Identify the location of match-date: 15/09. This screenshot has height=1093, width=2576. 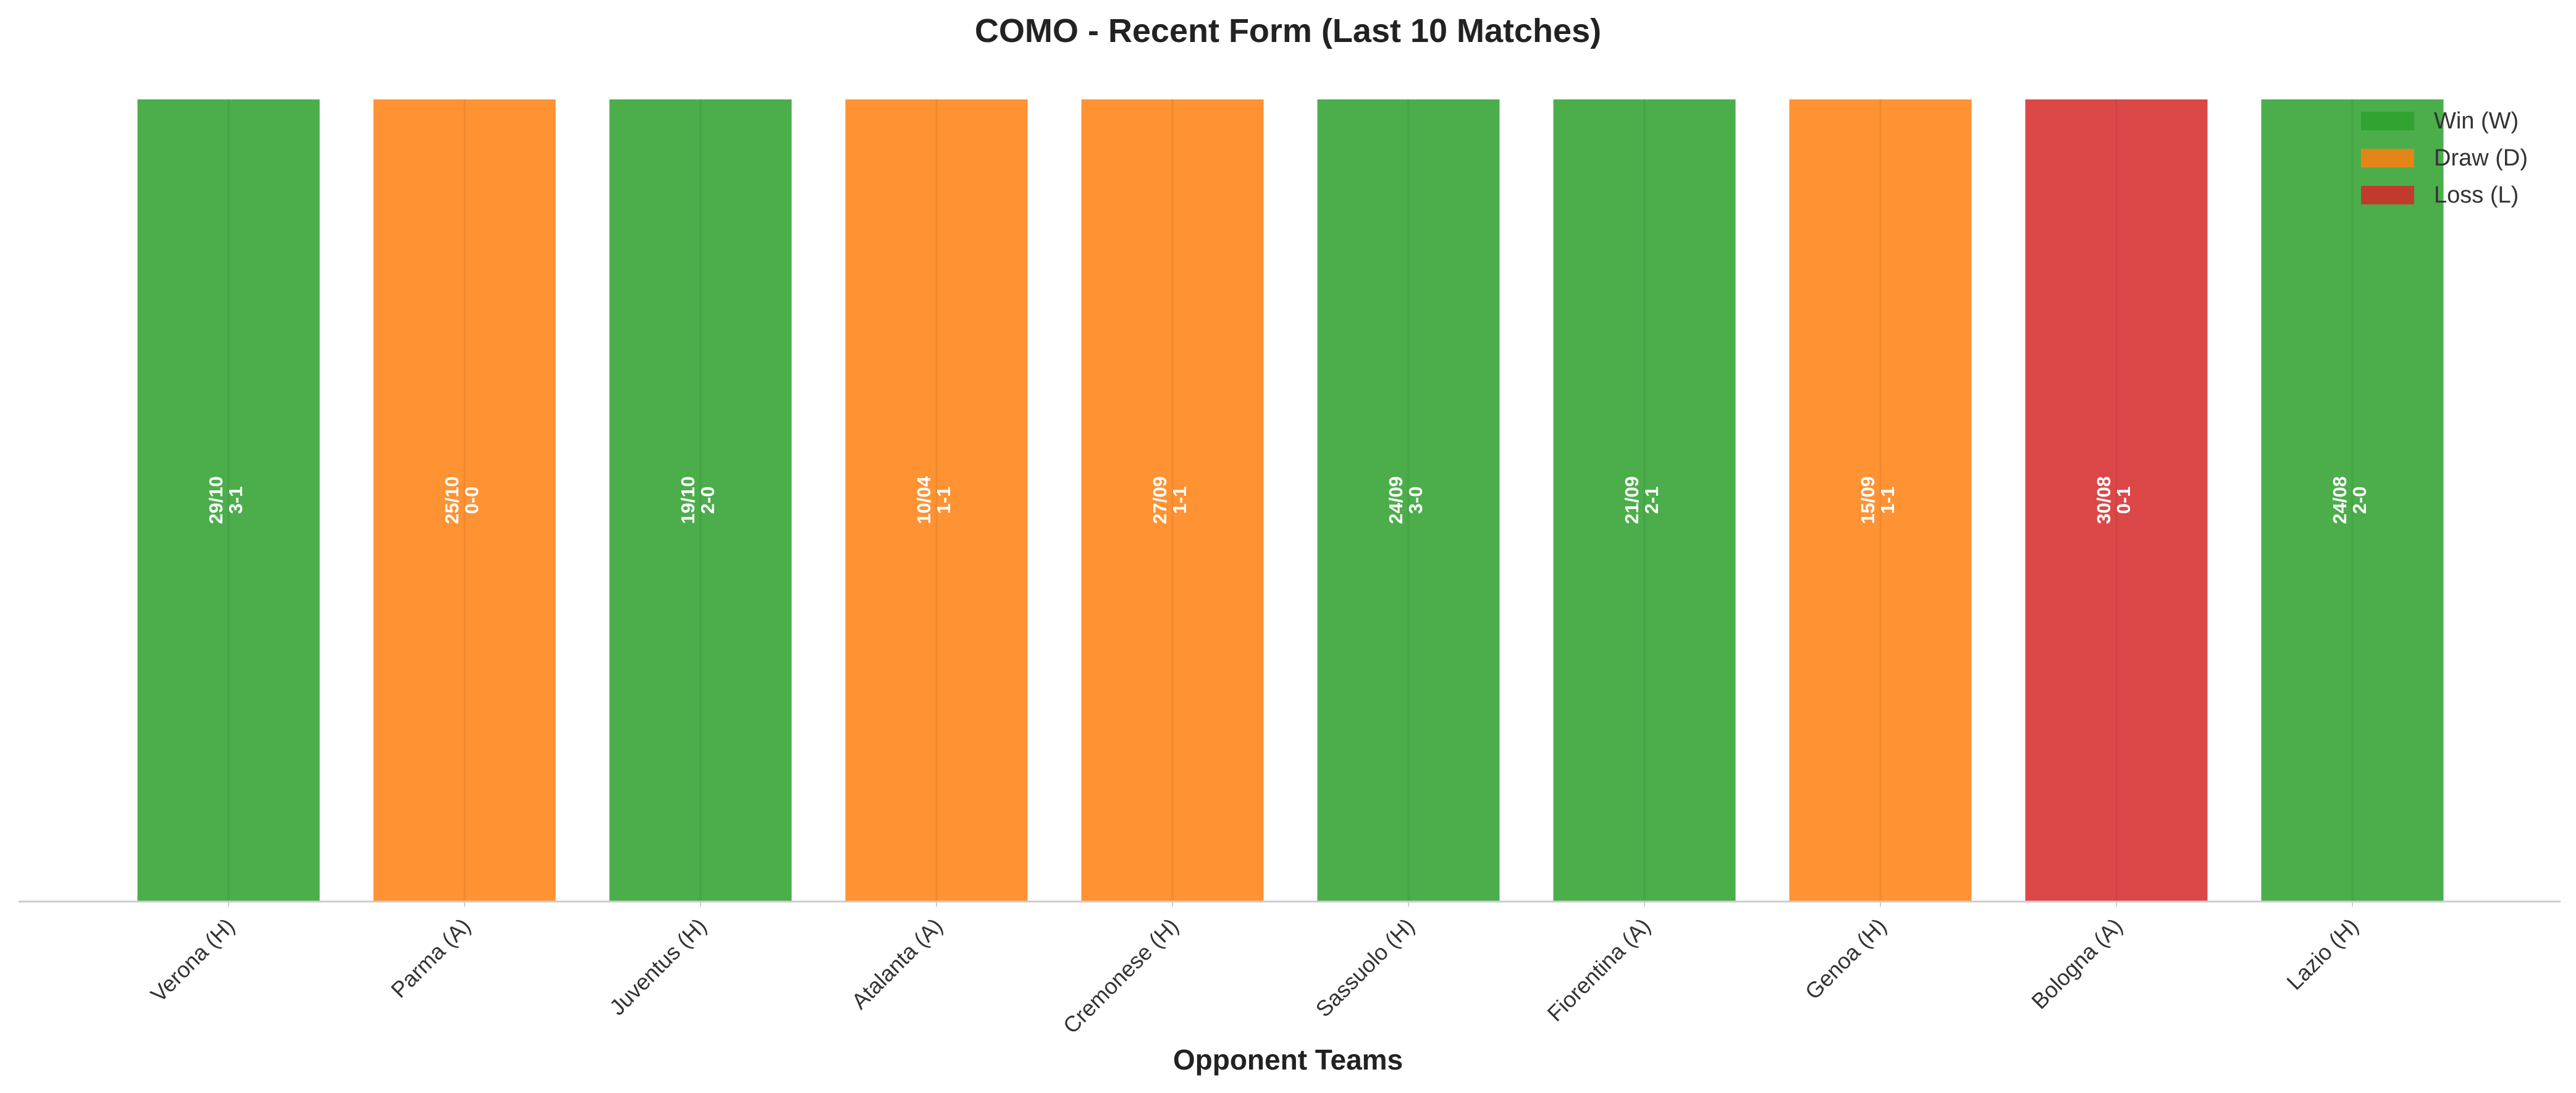
(1868, 500).